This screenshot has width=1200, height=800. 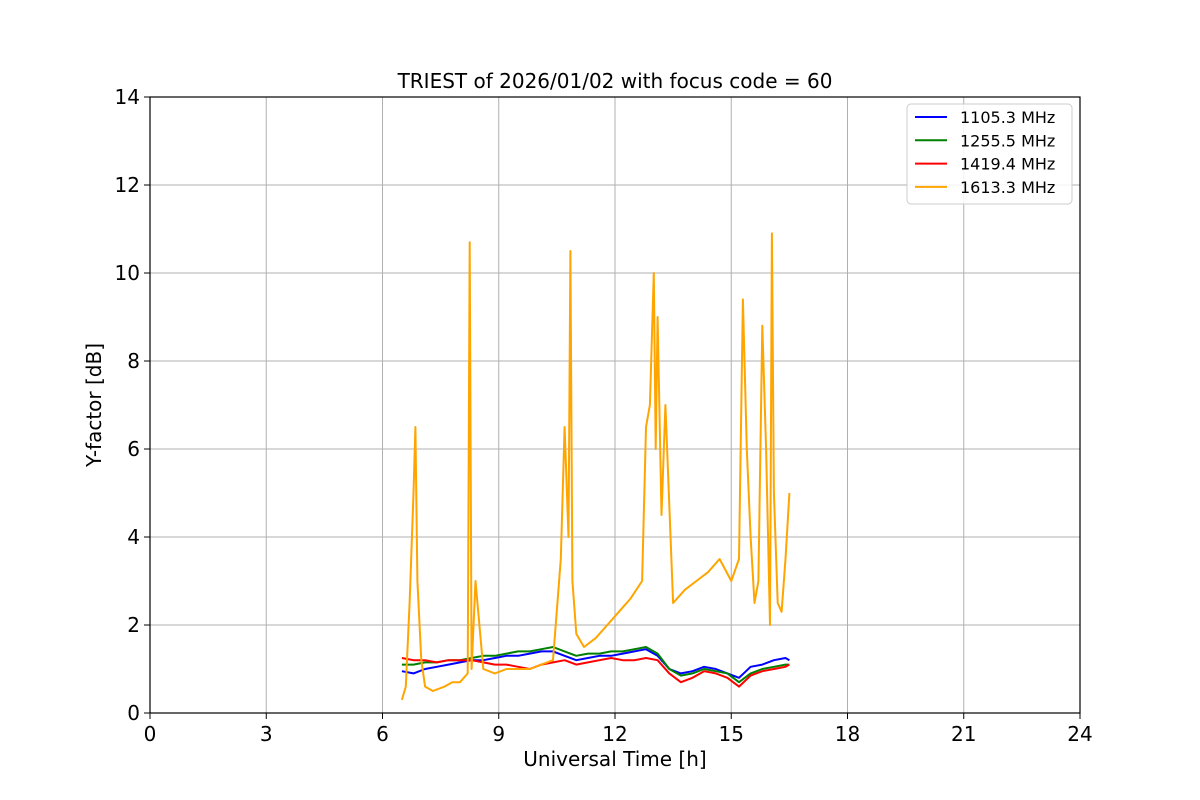 I want to click on y-tick-label: 6, so click(x=133, y=449).